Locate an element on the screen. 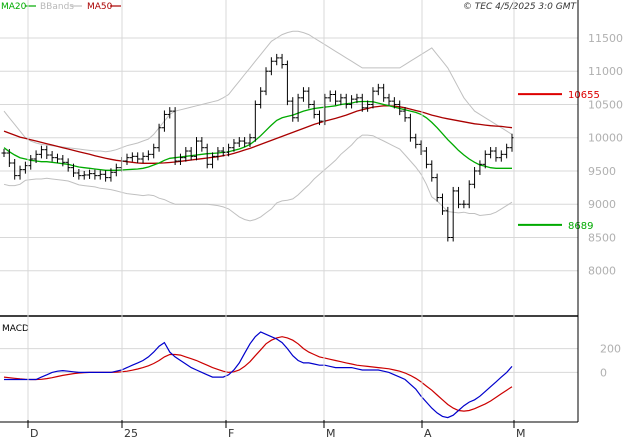  price-y-tick-label: 10500 is located at coordinates (605, 104).